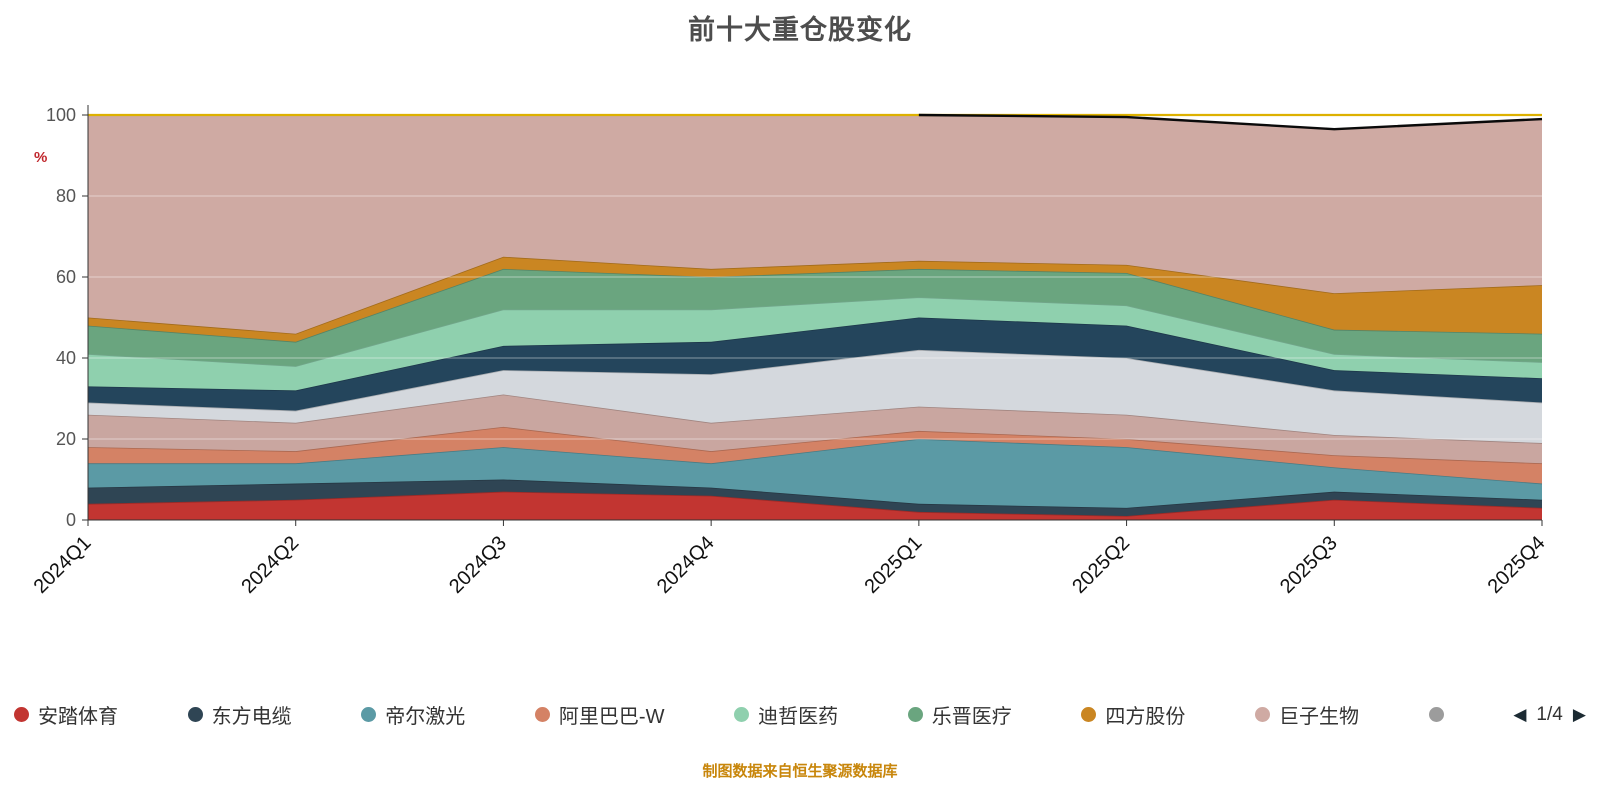 The height and width of the screenshot is (800, 1600). Describe the element at coordinates (1517, 565) in the screenshot. I see `x-tick-label: 2025Q4` at that location.